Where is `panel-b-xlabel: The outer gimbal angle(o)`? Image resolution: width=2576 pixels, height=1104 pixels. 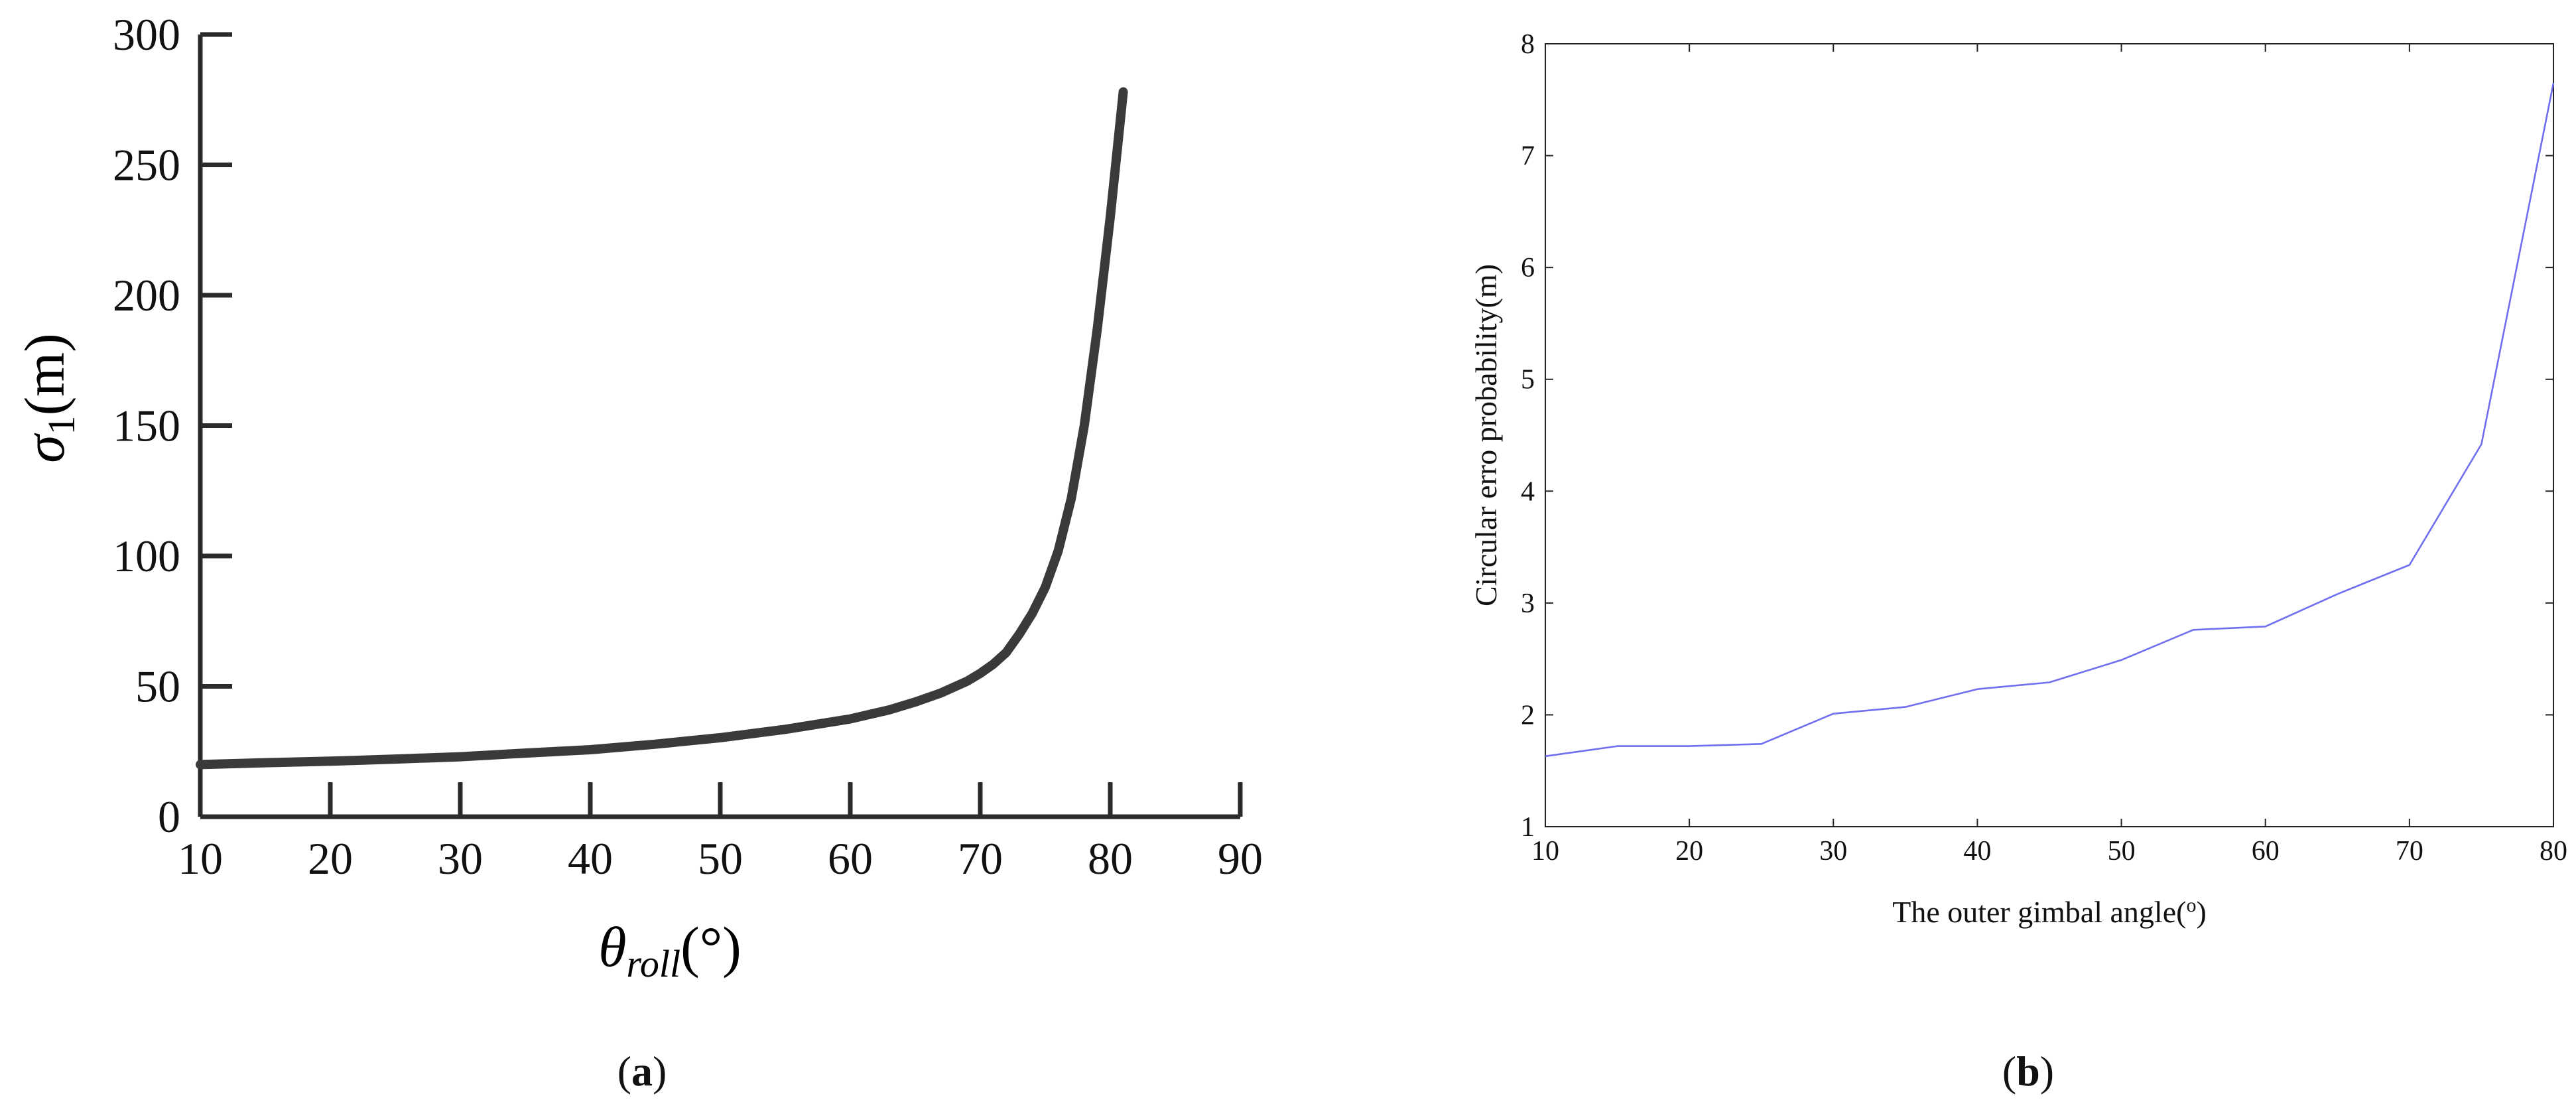
panel-b-xlabel: The outer gimbal angle(o) is located at coordinates (2050, 911).